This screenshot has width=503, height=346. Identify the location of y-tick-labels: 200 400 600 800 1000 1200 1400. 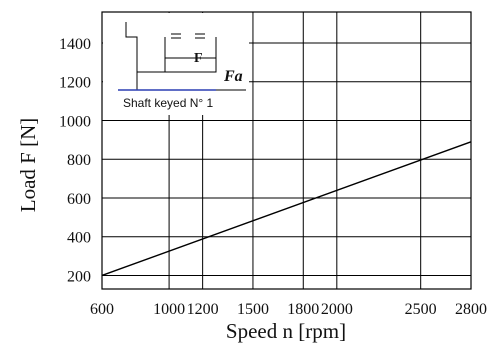
(75, 160).